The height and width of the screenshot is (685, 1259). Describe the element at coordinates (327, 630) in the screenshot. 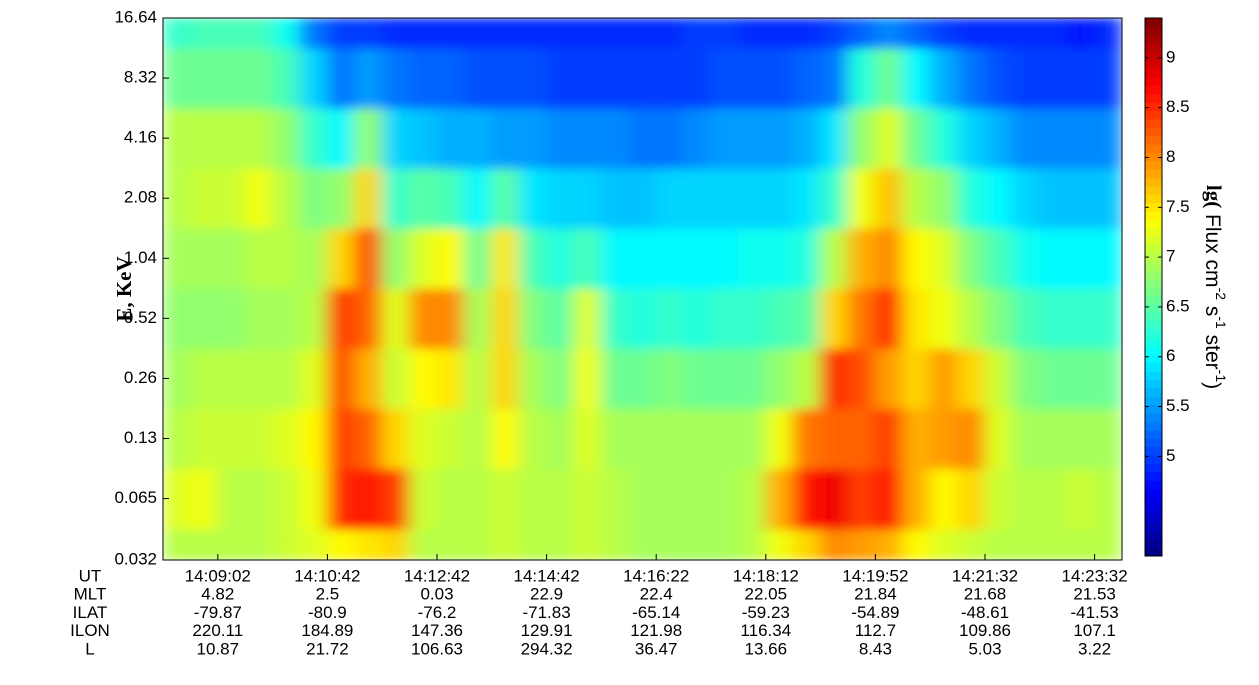

I see `table-value: 184.89` at that location.